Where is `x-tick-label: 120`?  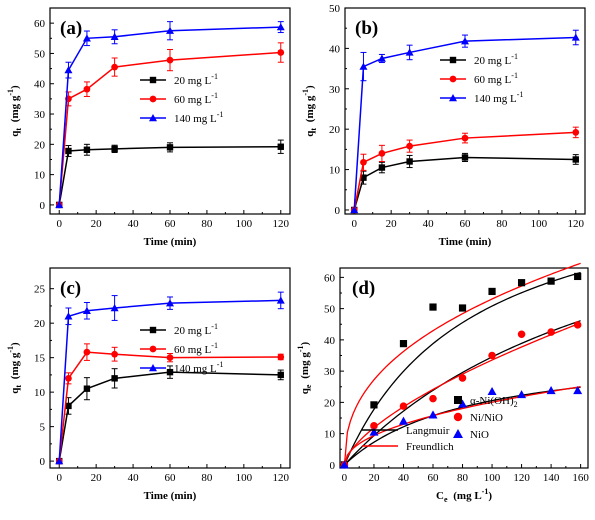 x-tick-label: 120 is located at coordinates (576, 224).